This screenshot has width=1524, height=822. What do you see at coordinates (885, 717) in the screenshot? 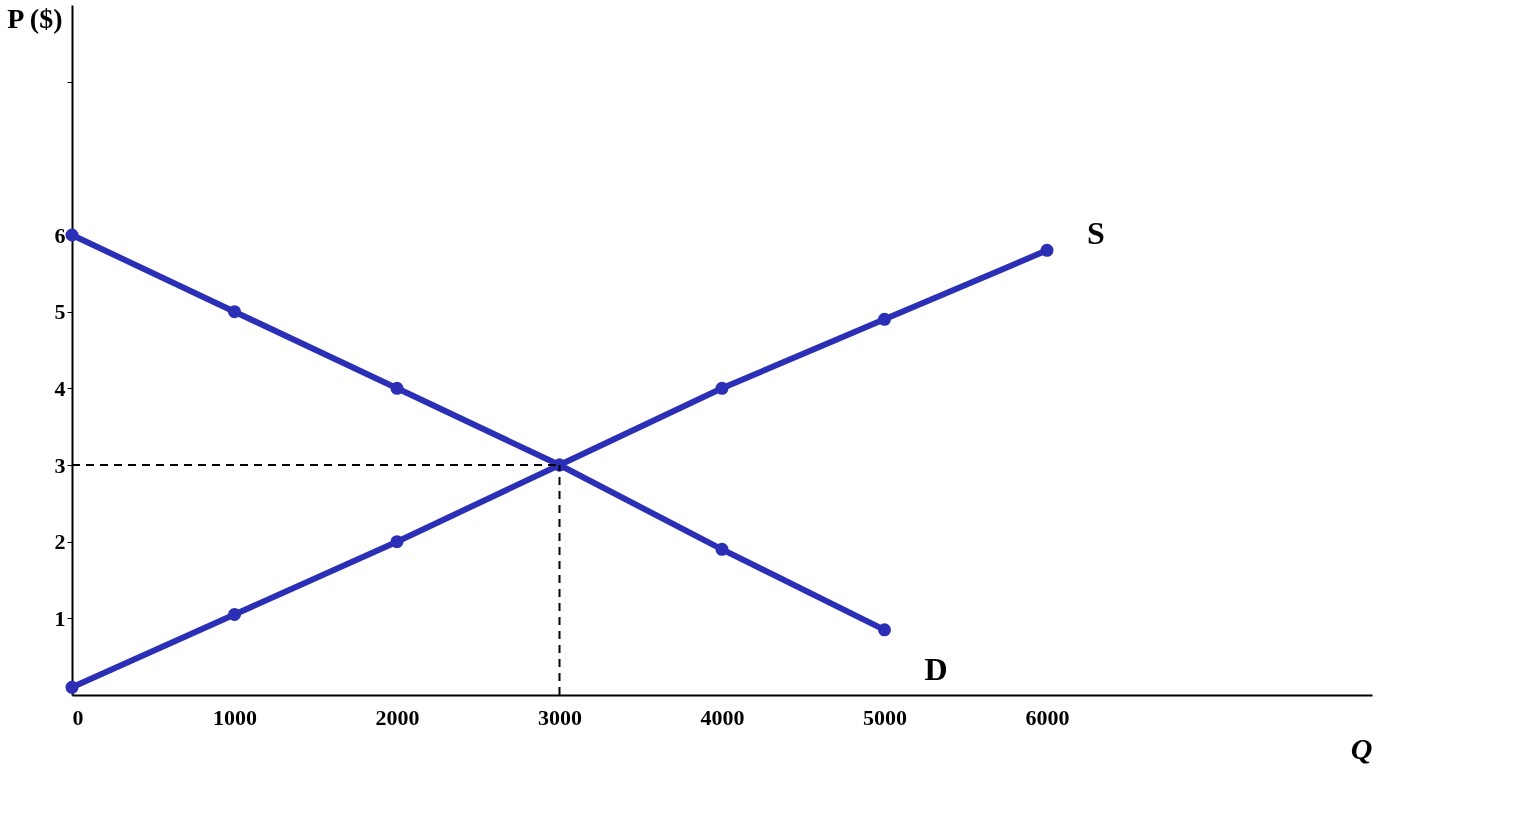
I see `x-tick-label: 5000` at bounding box center [885, 717].